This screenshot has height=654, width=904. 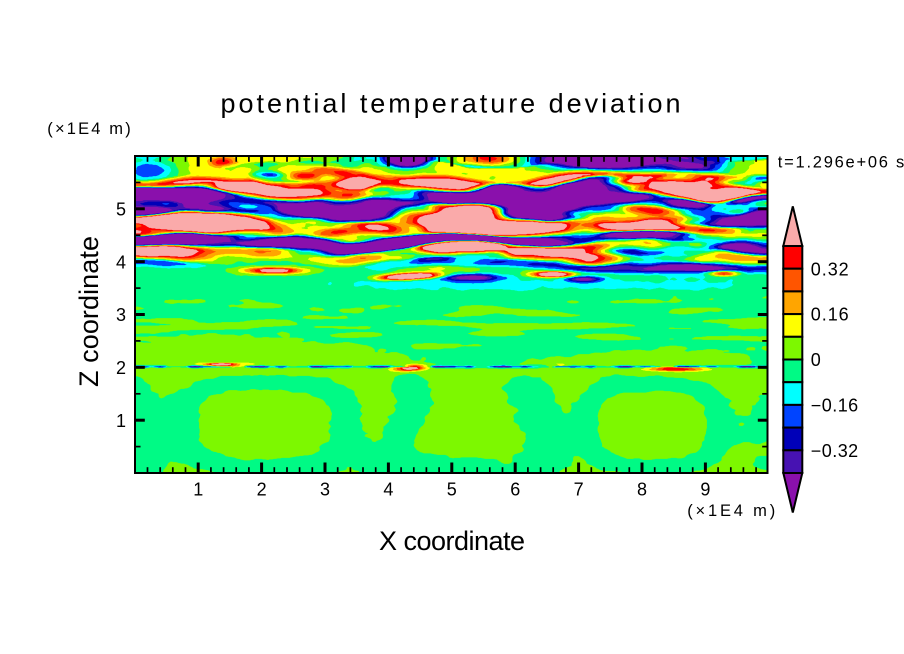 I want to click on svg-text: X coordinate, so click(x=452, y=541).